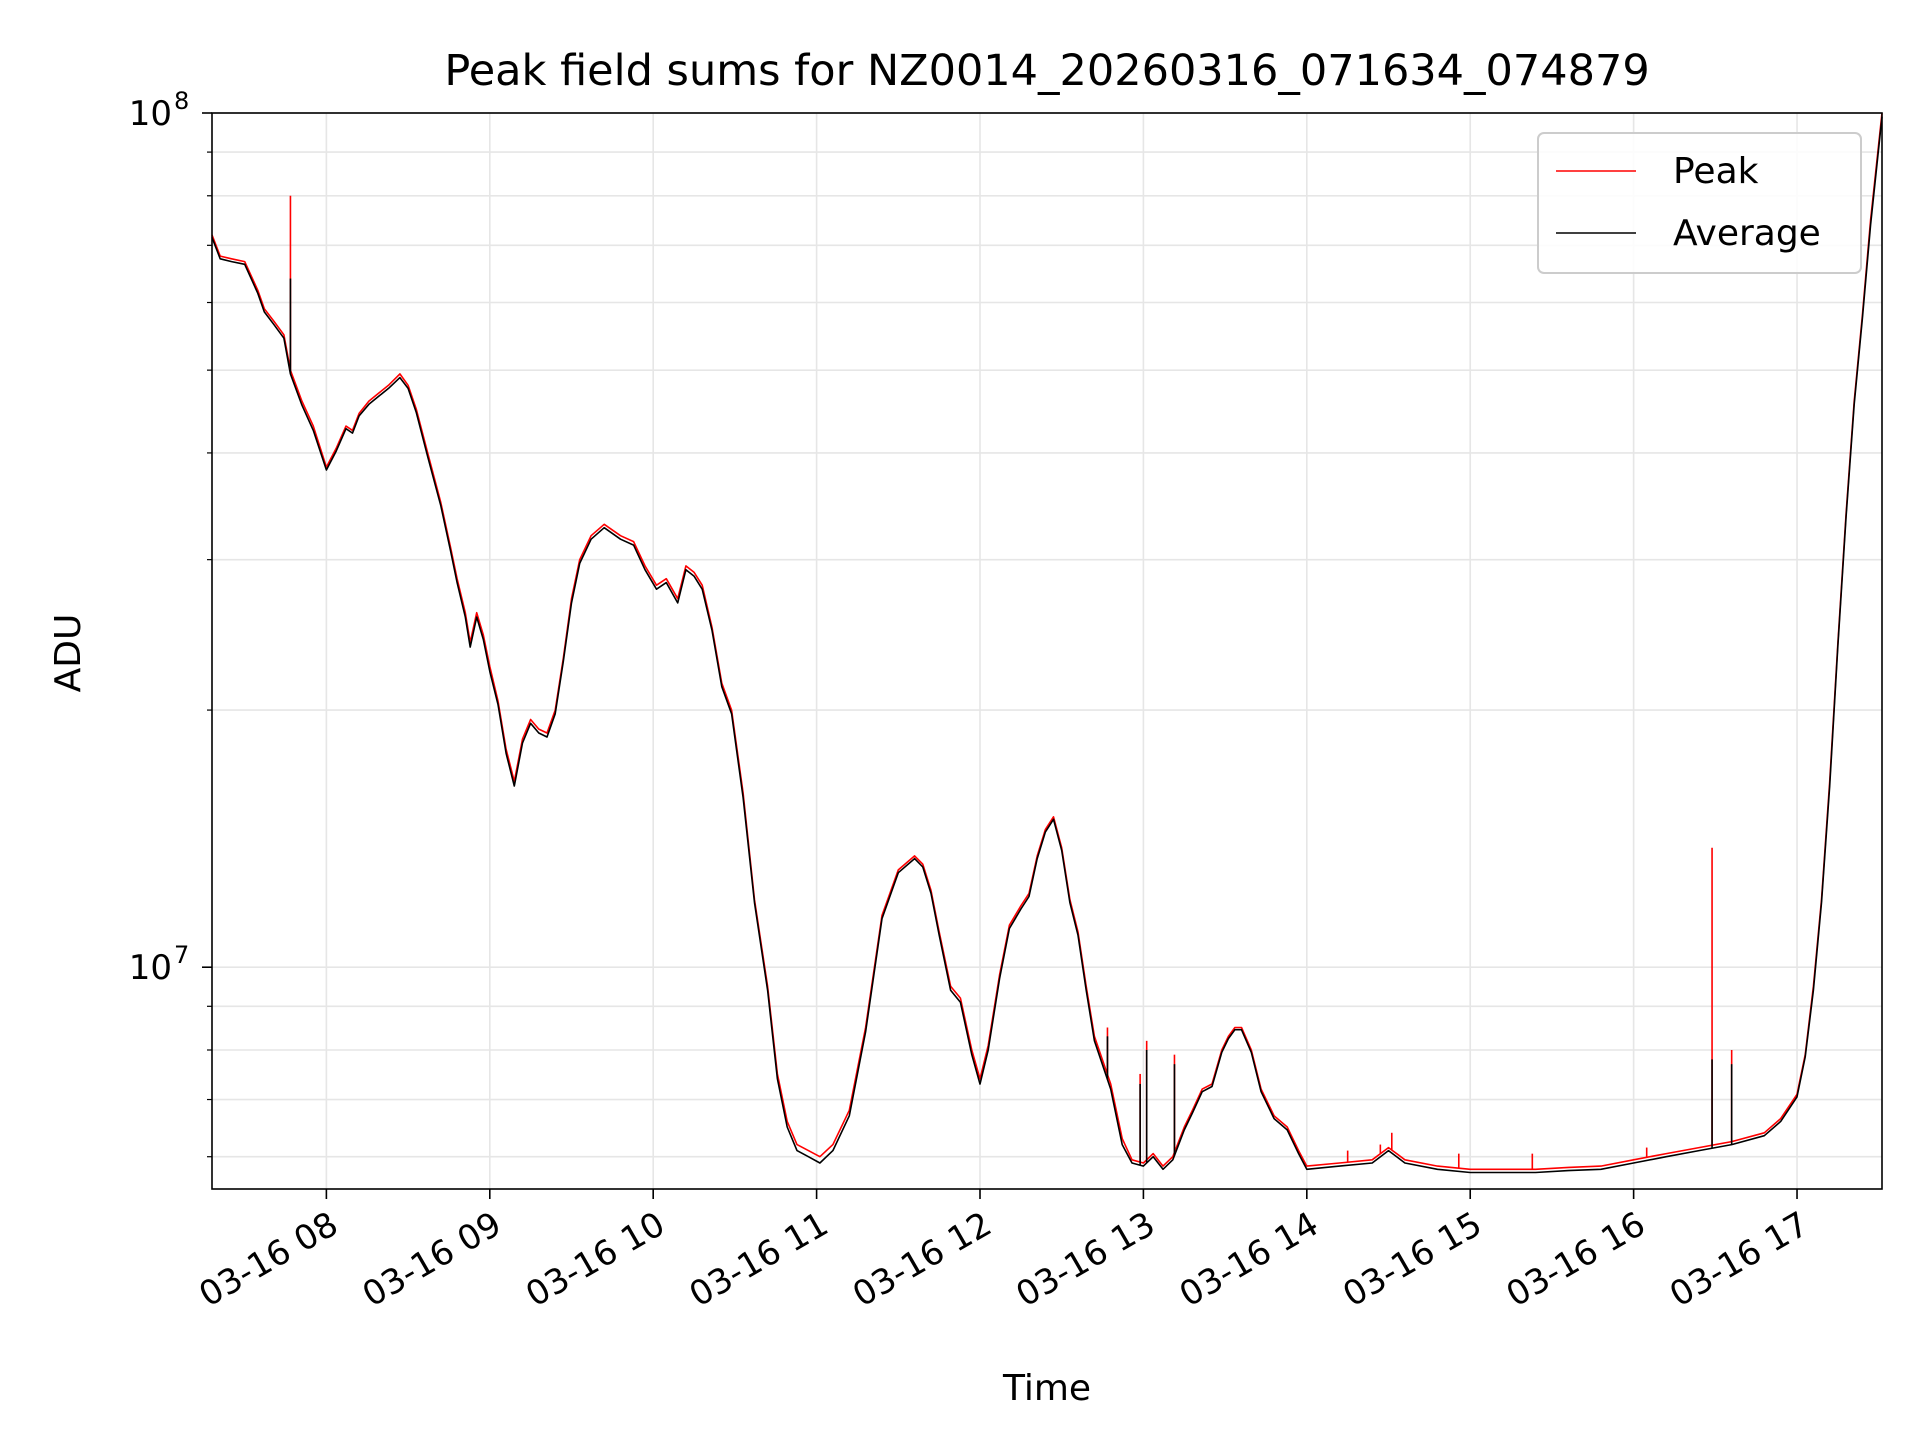 The image size is (1920, 1440). Describe the element at coordinates (181, 101) in the screenshot. I see `y-tick-exponent: 8` at that location.